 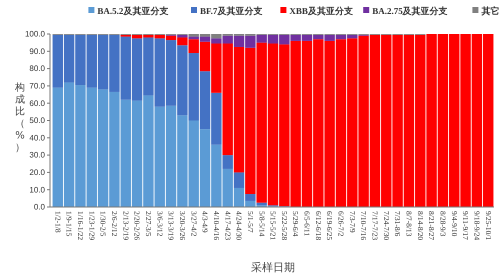 I want to click on y-tick-label: 10.0, so click(x=37, y=189).